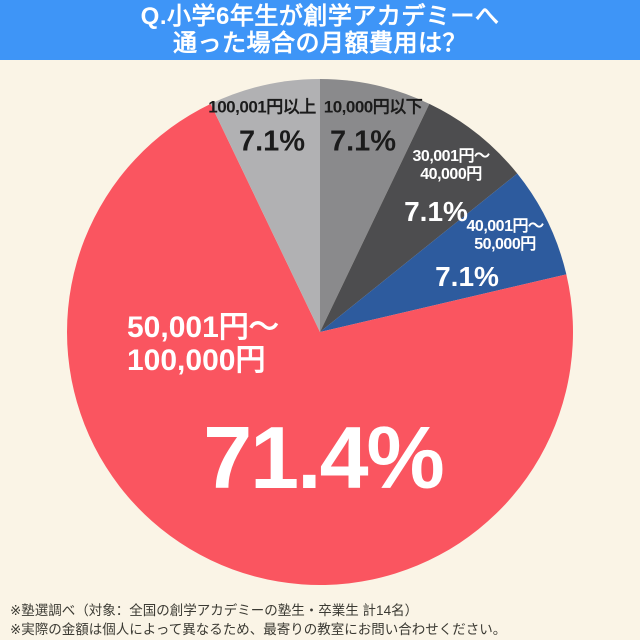 This screenshot has width=640, height=640. What do you see at coordinates (373, 107) in the screenshot?
I see `slice-label-10000-or-less: 10,000円以下` at bounding box center [373, 107].